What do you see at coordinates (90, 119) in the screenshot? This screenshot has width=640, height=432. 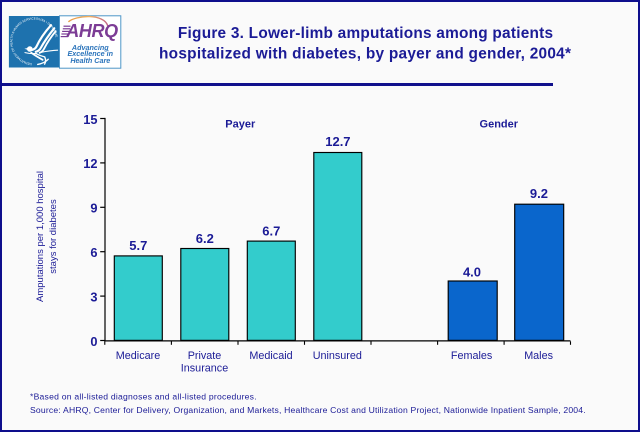 I see `svg-text: 15` at bounding box center [90, 119].